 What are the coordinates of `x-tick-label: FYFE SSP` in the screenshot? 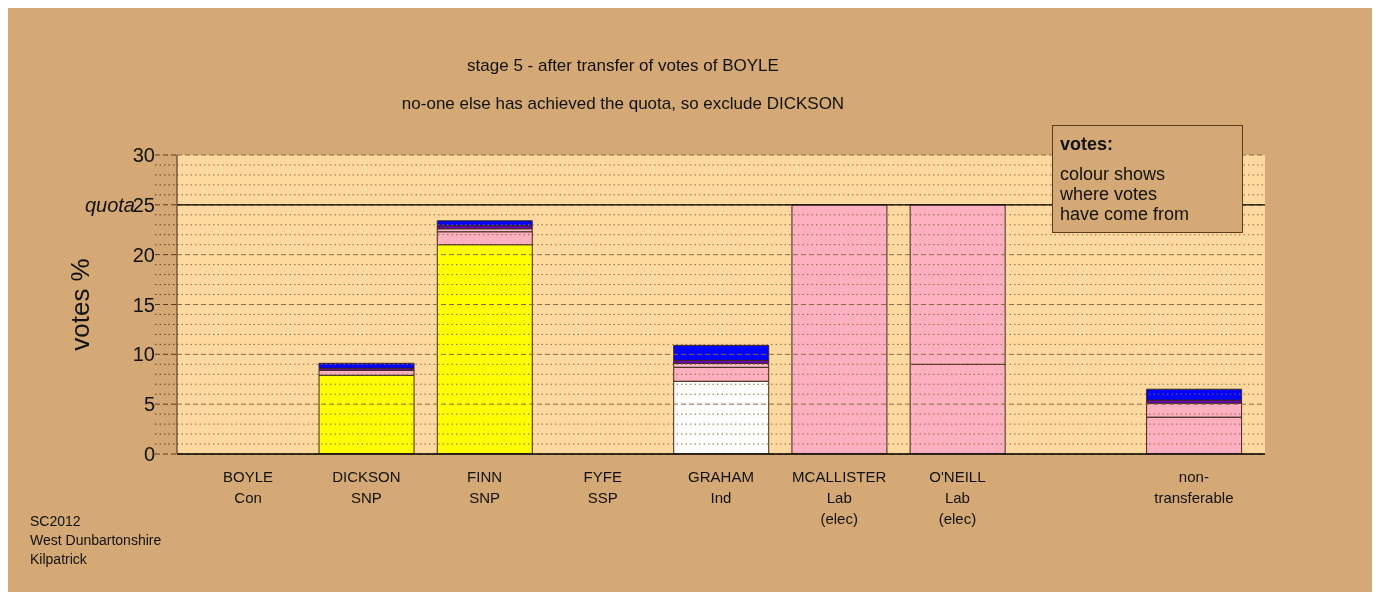 It's located at (602, 487).